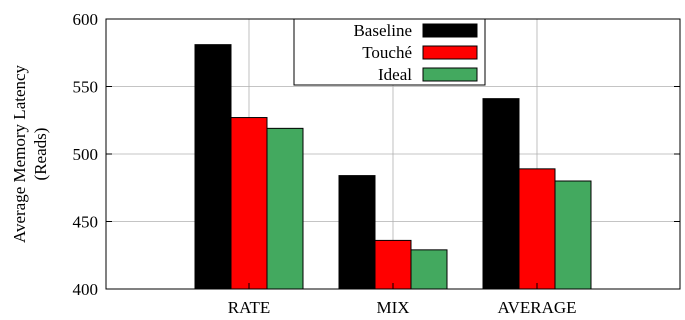 Image resolution: width=685 pixels, height=320 pixels. I want to click on y-axis-label-line1: Average Memory Latency, so click(19, 153).